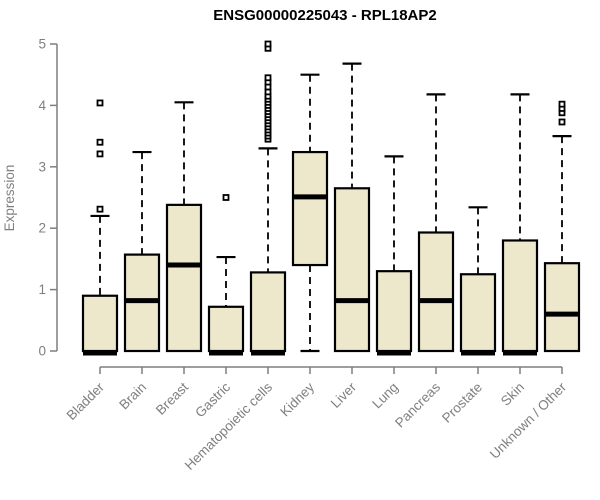 This screenshot has width=600, height=500. What do you see at coordinates (42, 228) in the screenshot?
I see `y-tick-label: 2` at bounding box center [42, 228].